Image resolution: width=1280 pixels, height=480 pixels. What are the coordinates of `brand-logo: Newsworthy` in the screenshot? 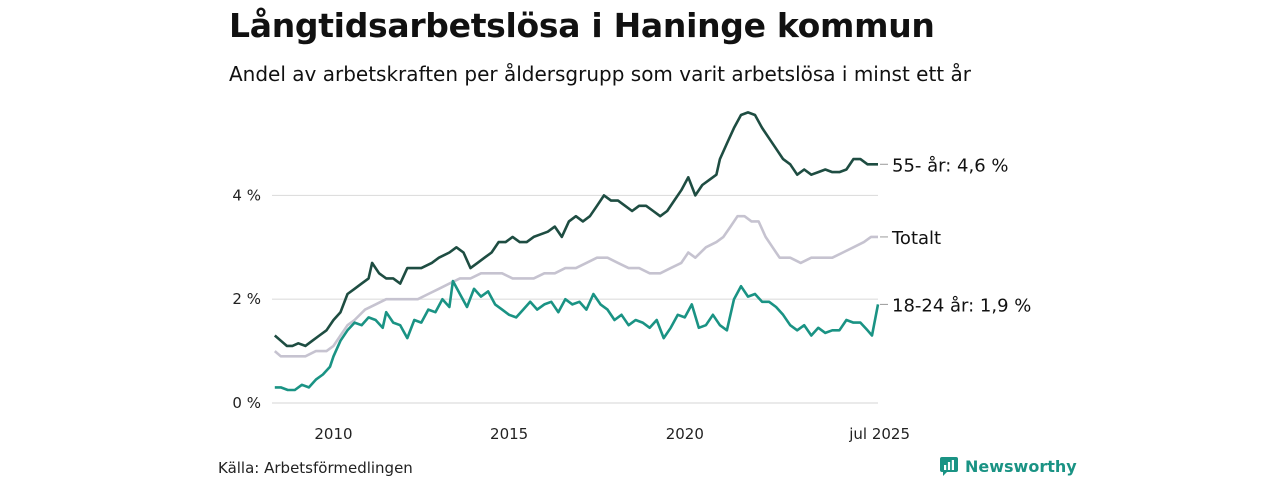 It's located at (1008, 466).